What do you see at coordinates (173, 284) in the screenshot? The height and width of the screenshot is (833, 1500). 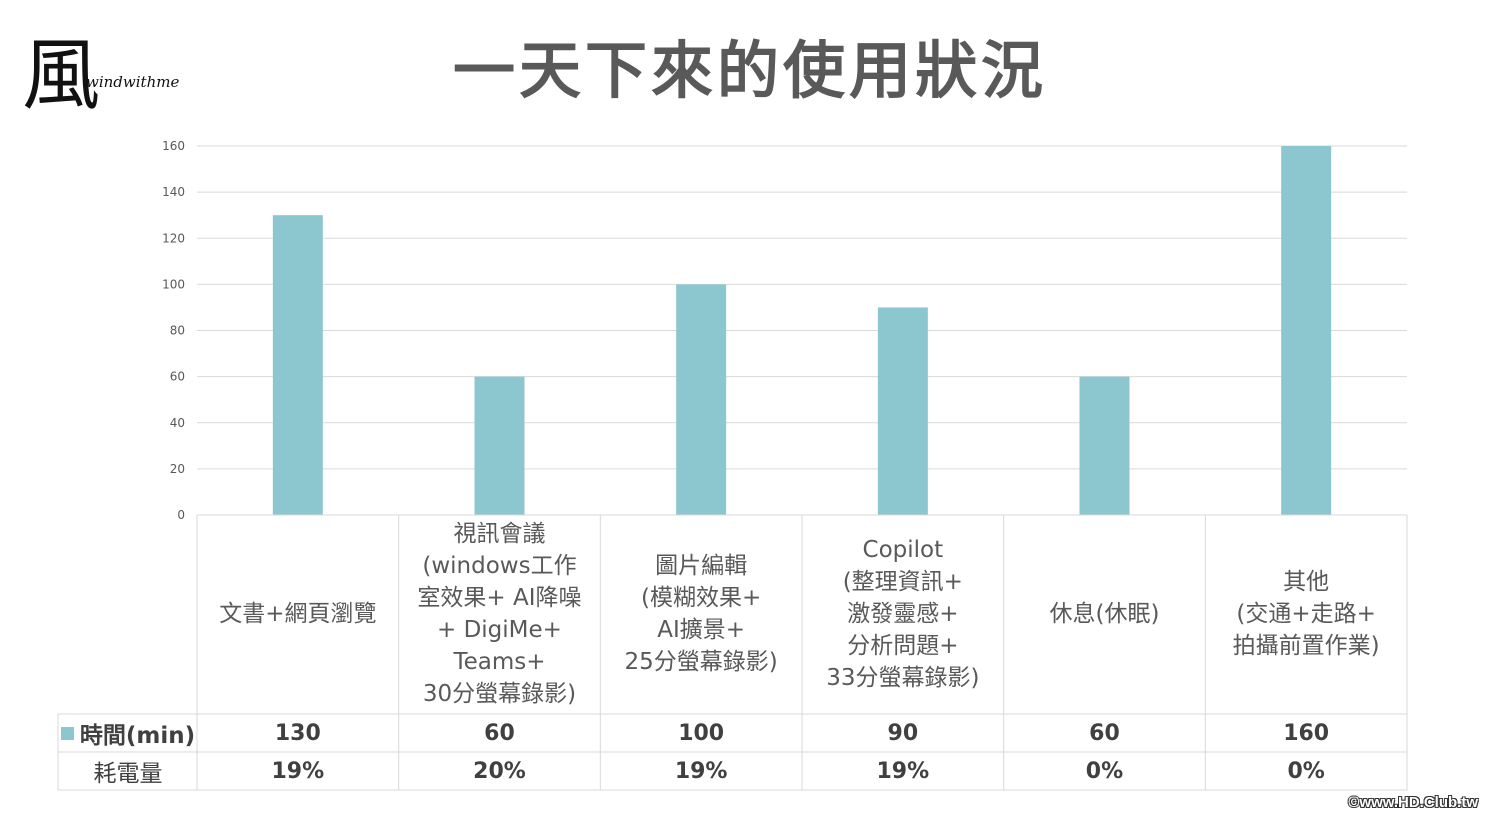 I see `y-tick-label: 100` at bounding box center [173, 284].